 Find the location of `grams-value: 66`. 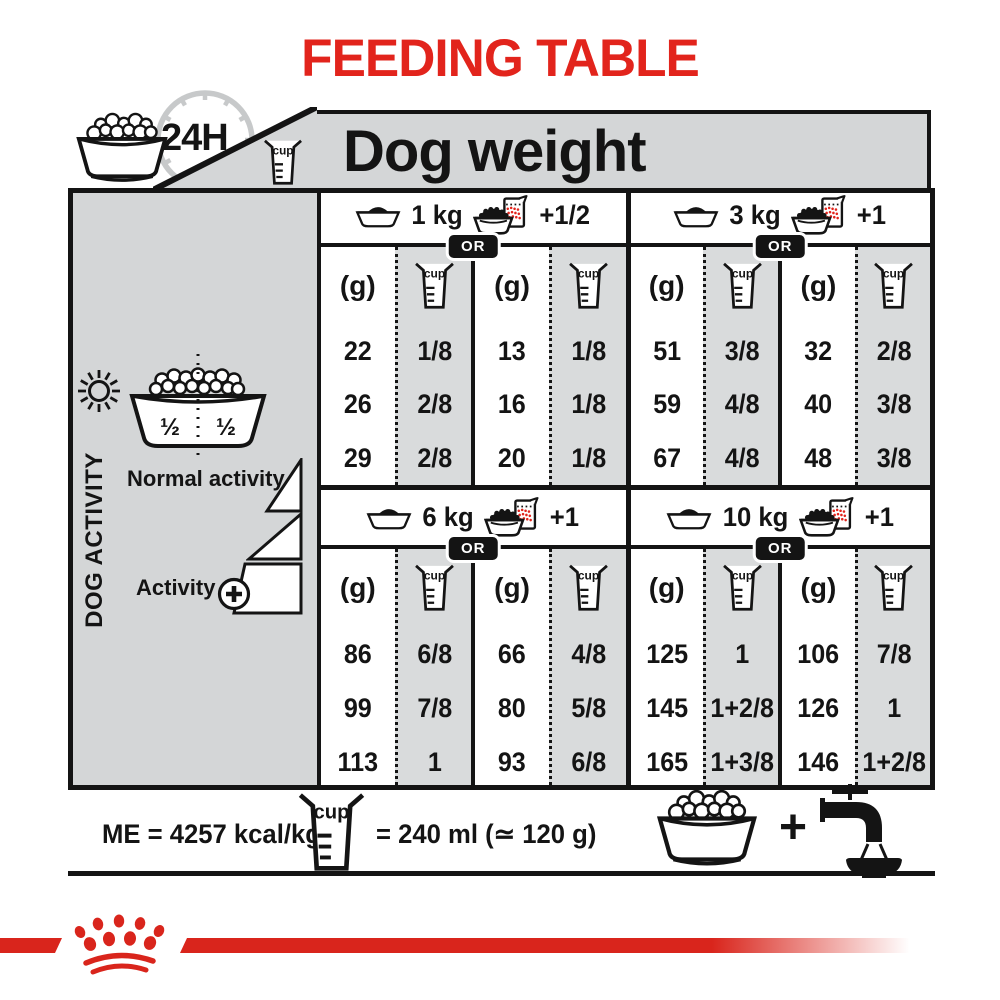

grams-value: 66 is located at coordinates (512, 653).